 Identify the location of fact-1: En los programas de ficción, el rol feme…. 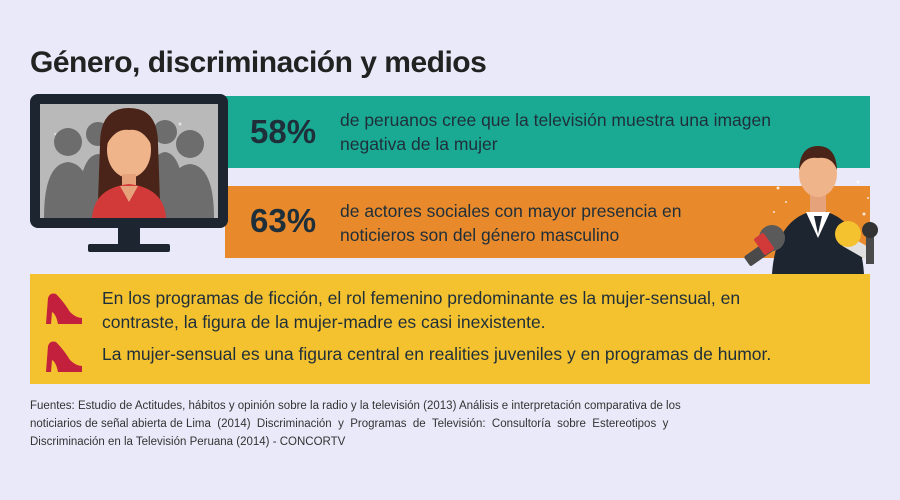
(472, 310).